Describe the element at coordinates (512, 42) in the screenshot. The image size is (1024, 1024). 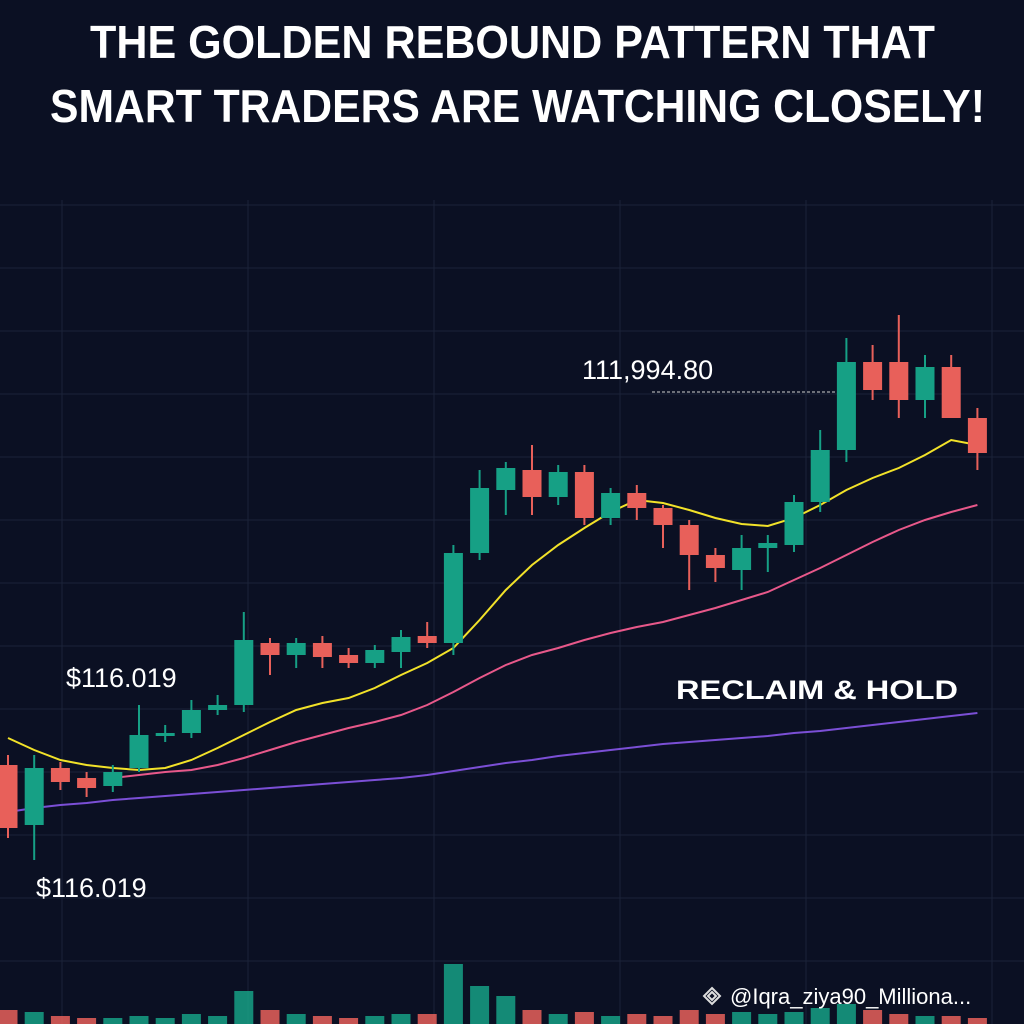
I see `chart-title: THE GOLDEN REBOUND PATTERN THAT` at that location.